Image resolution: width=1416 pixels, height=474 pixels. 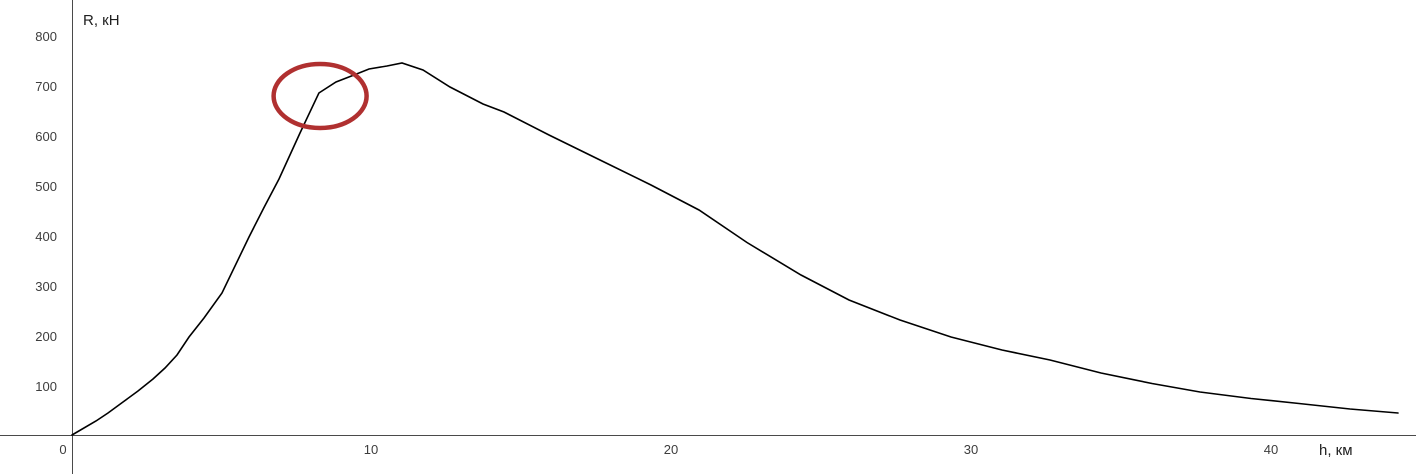 I want to click on x-tick-label: 40, so click(x=1271, y=449).